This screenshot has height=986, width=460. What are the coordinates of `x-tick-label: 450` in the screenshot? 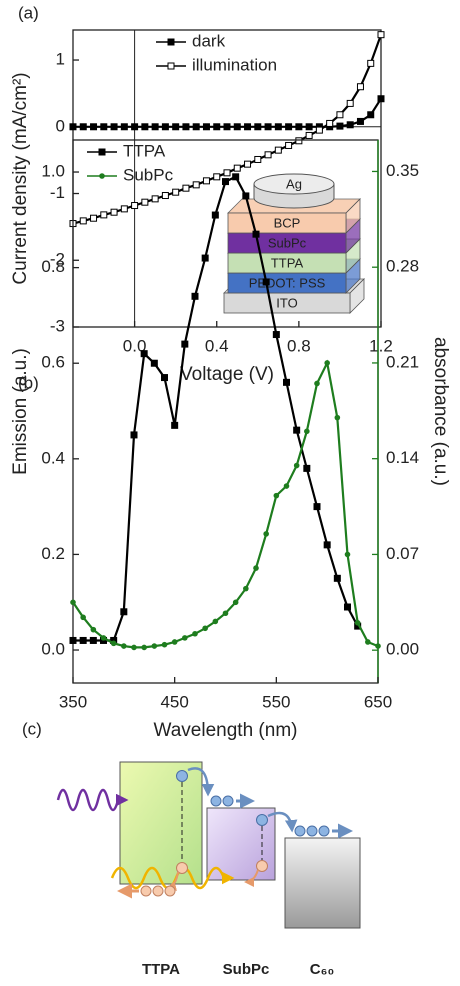 It's located at (174, 701).